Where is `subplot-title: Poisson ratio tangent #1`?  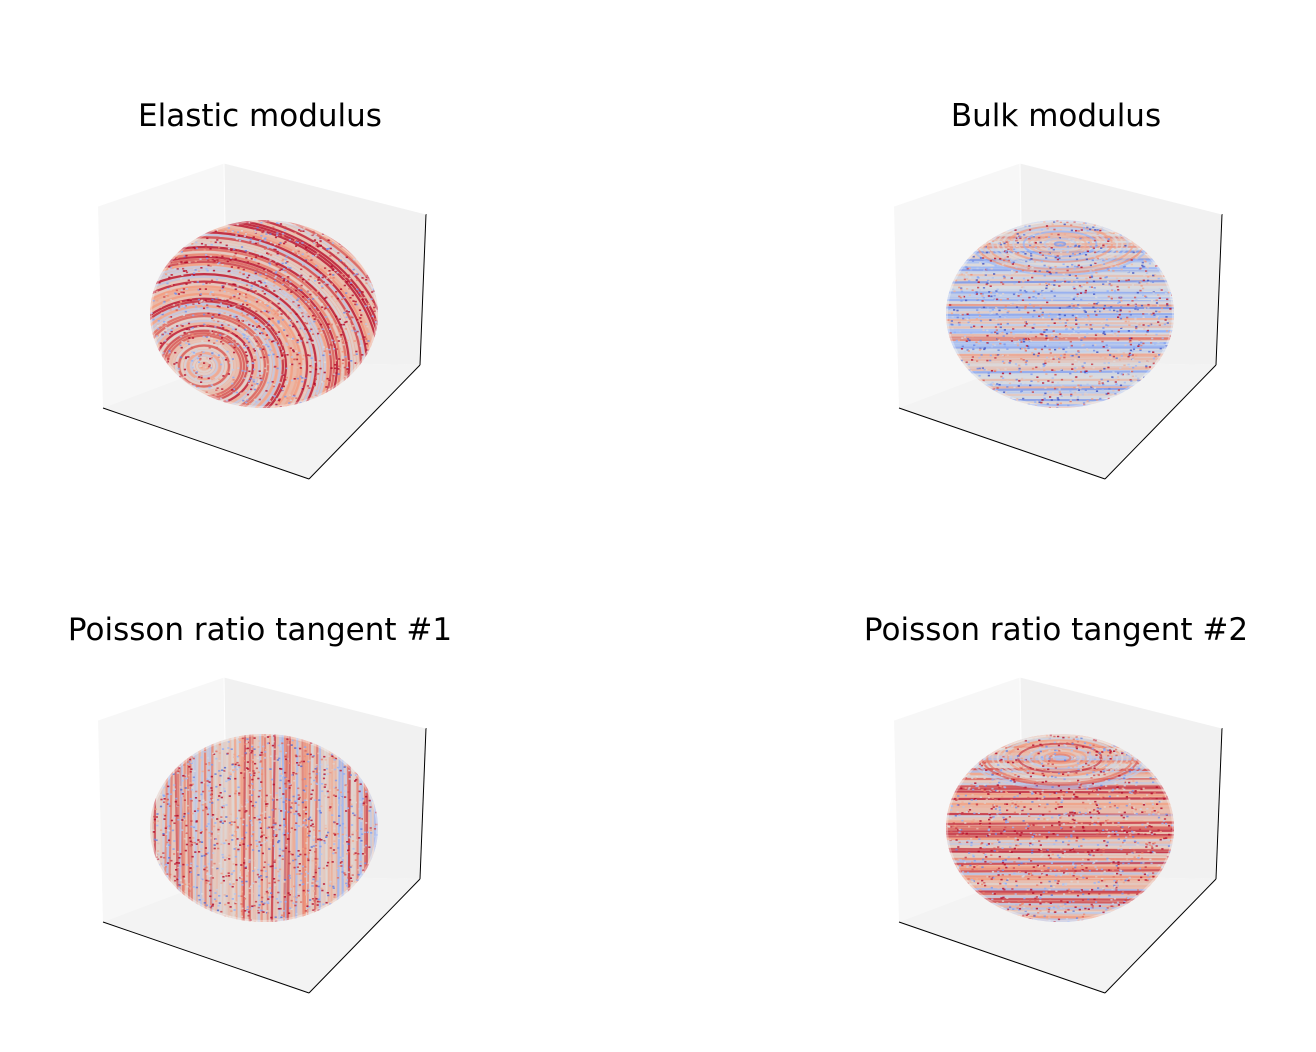
subplot-title: Poisson ratio tangent #1 is located at coordinates (260, 630).